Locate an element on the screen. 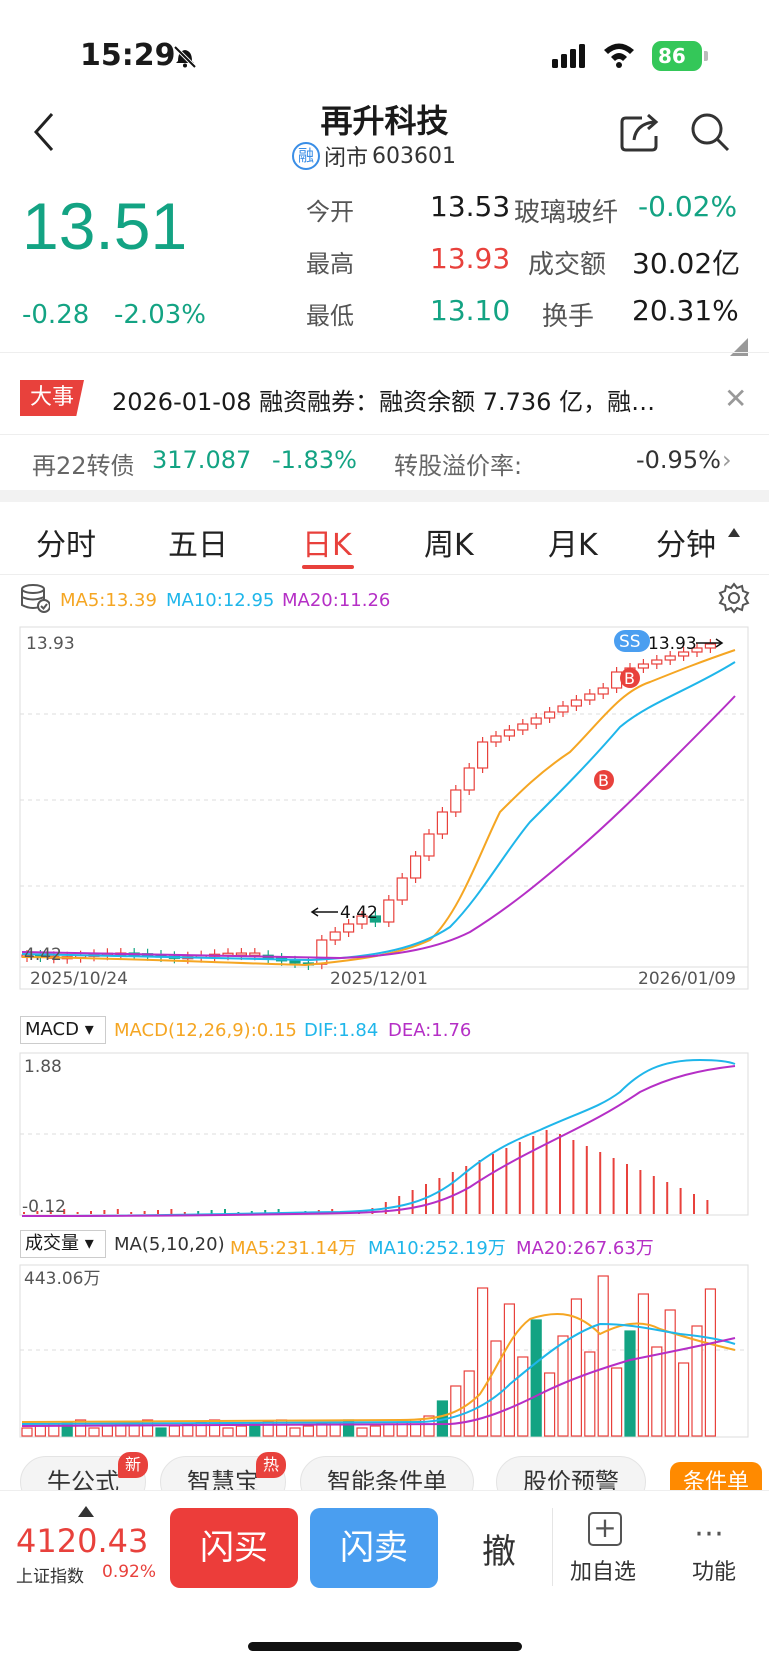 This screenshot has height=1665, width=769. svg-text: 13.93 is located at coordinates (672, 644).